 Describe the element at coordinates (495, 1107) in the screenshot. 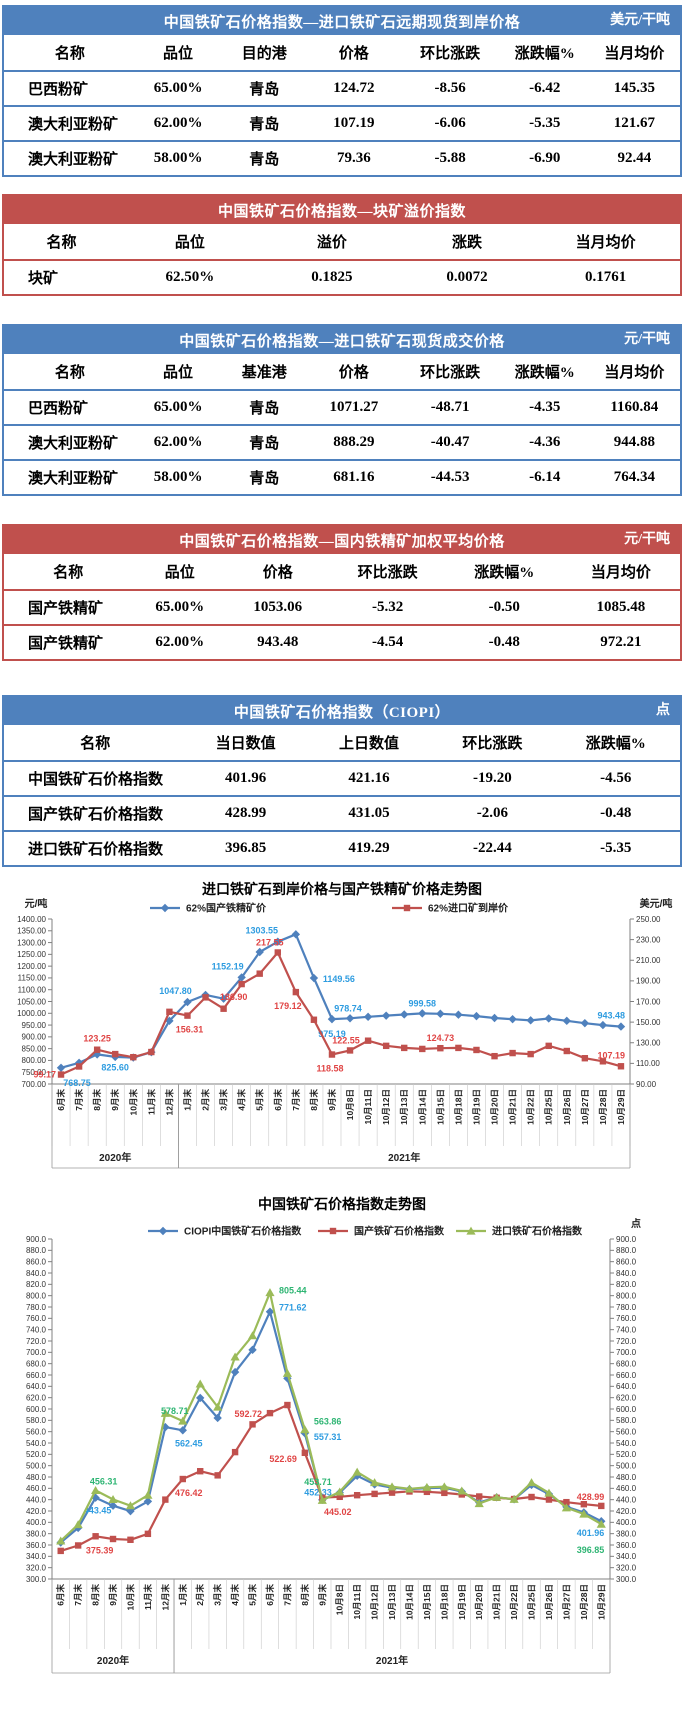

I see `x-tick-label: 10月20日` at that location.